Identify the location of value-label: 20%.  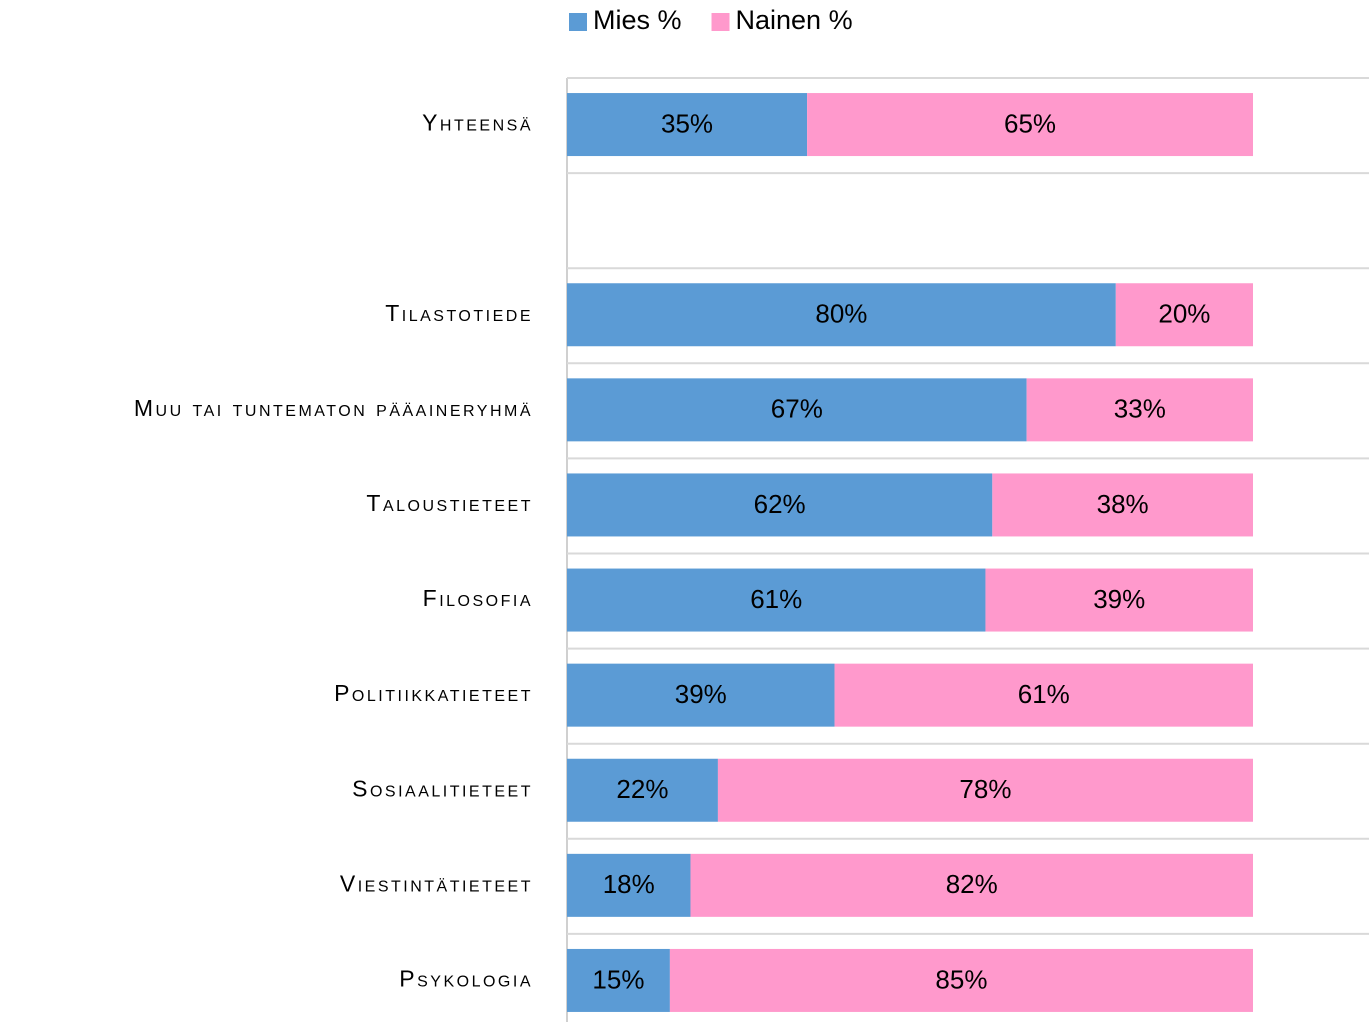
(1184, 314).